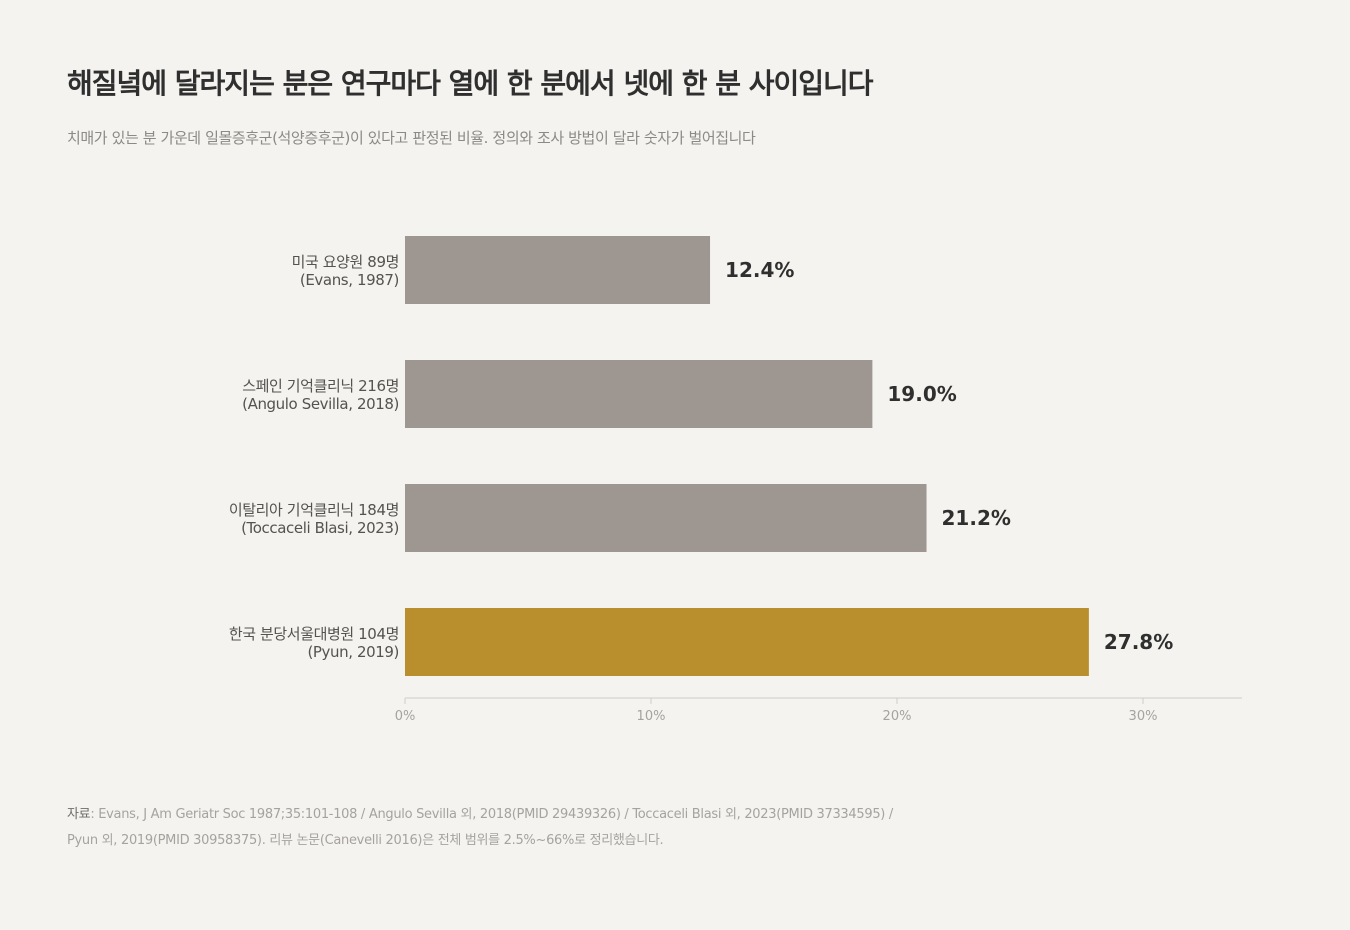 The height and width of the screenshot is (930, 1350). I want to click on category-label-1: 미국 요양원 89명, so click(345, 262).